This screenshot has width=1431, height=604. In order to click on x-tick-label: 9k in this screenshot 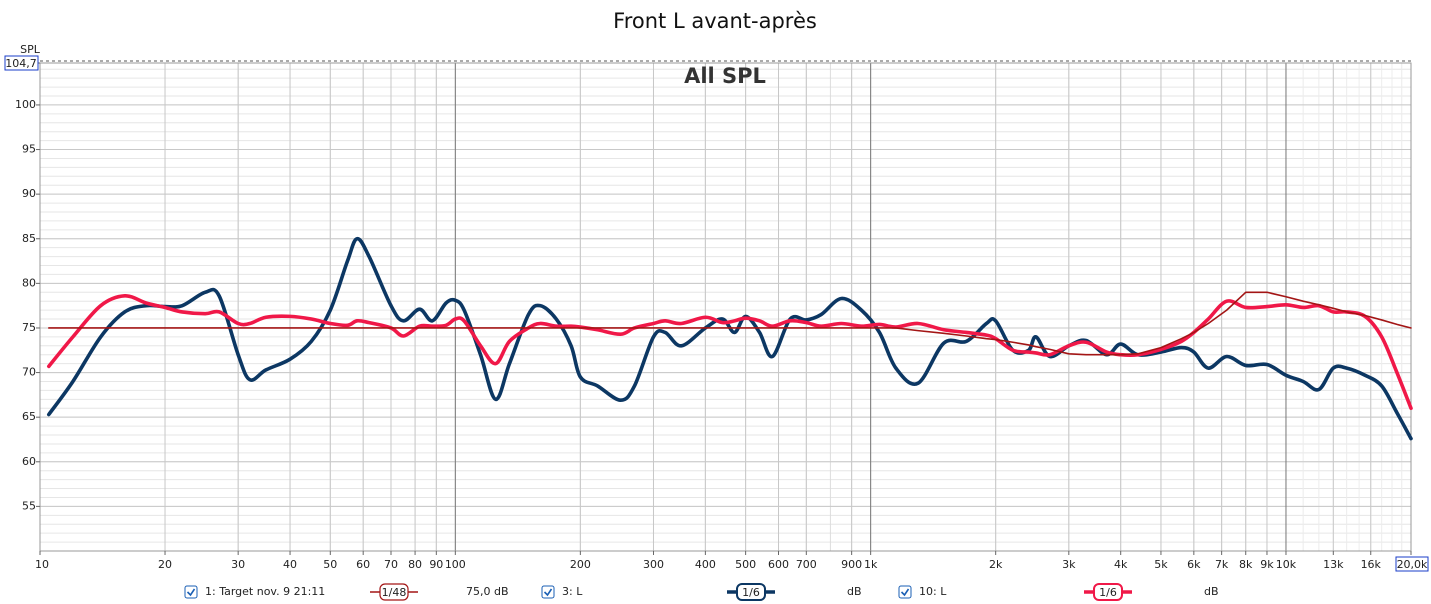, I will do `click(1267, 564)`.